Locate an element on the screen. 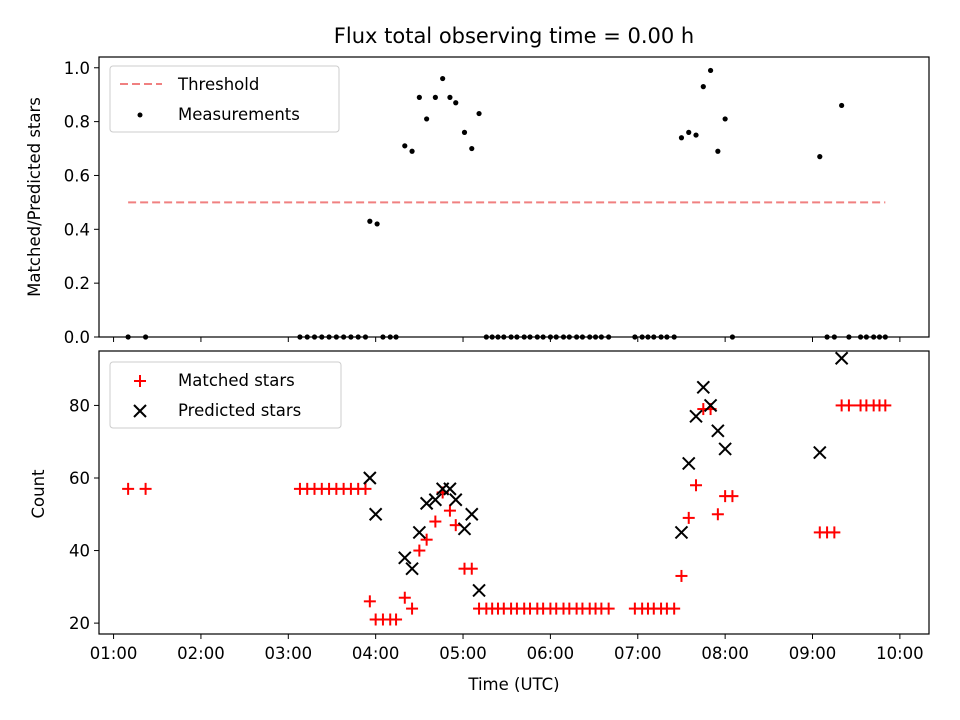  x-axis-label: Time (UTC) is located at coordinates (513, 684).